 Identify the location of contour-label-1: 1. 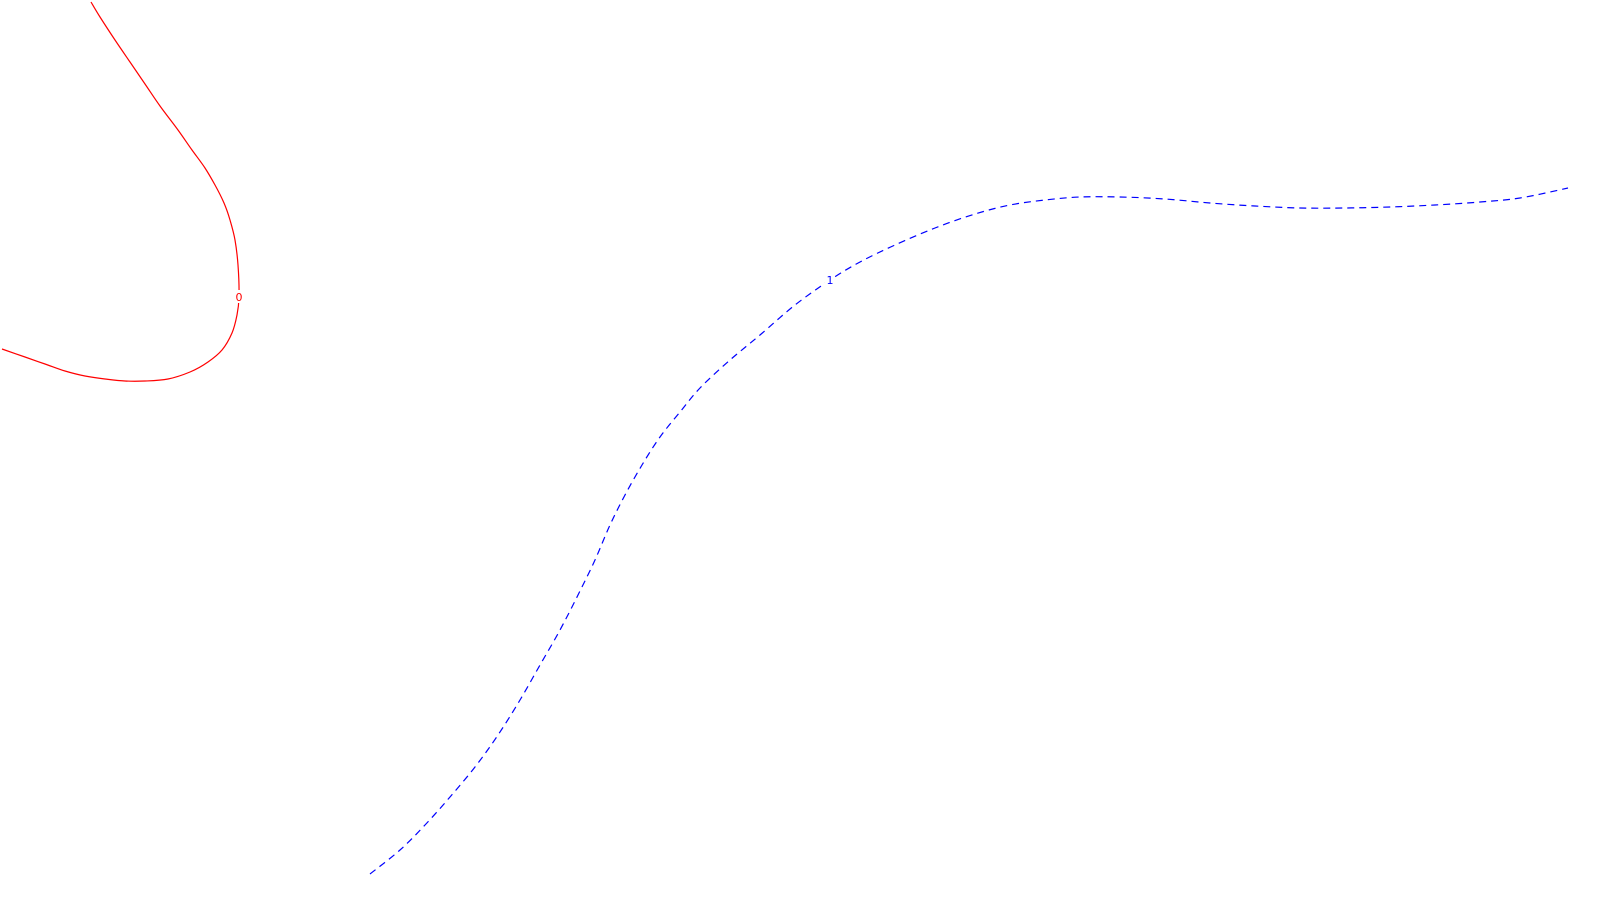
(830, 280).